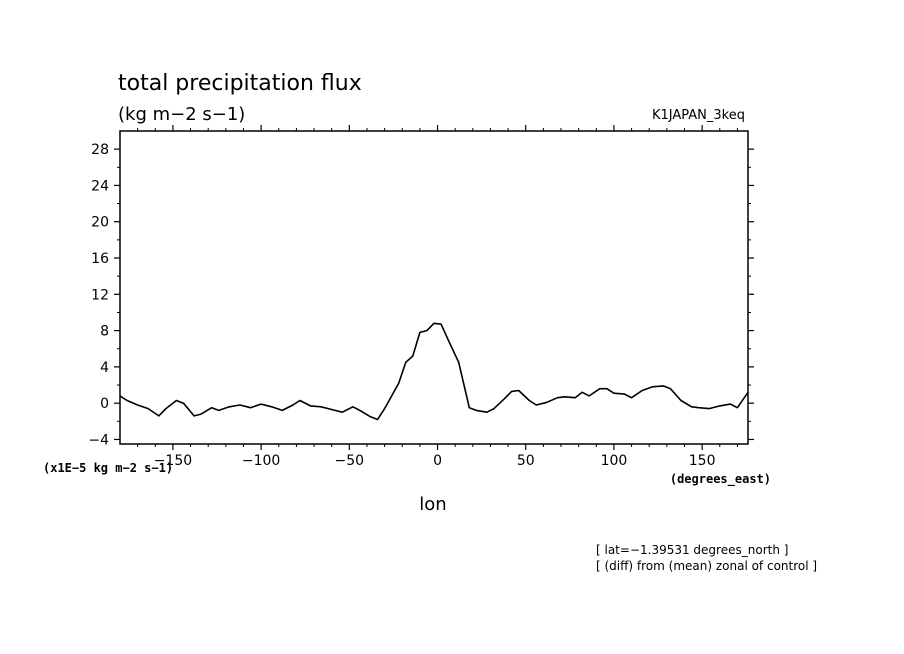  What do you see at coordinates (98, 440) in the screenshot?
I see `y-tick-label: −4` at bounding box center [98, 440].